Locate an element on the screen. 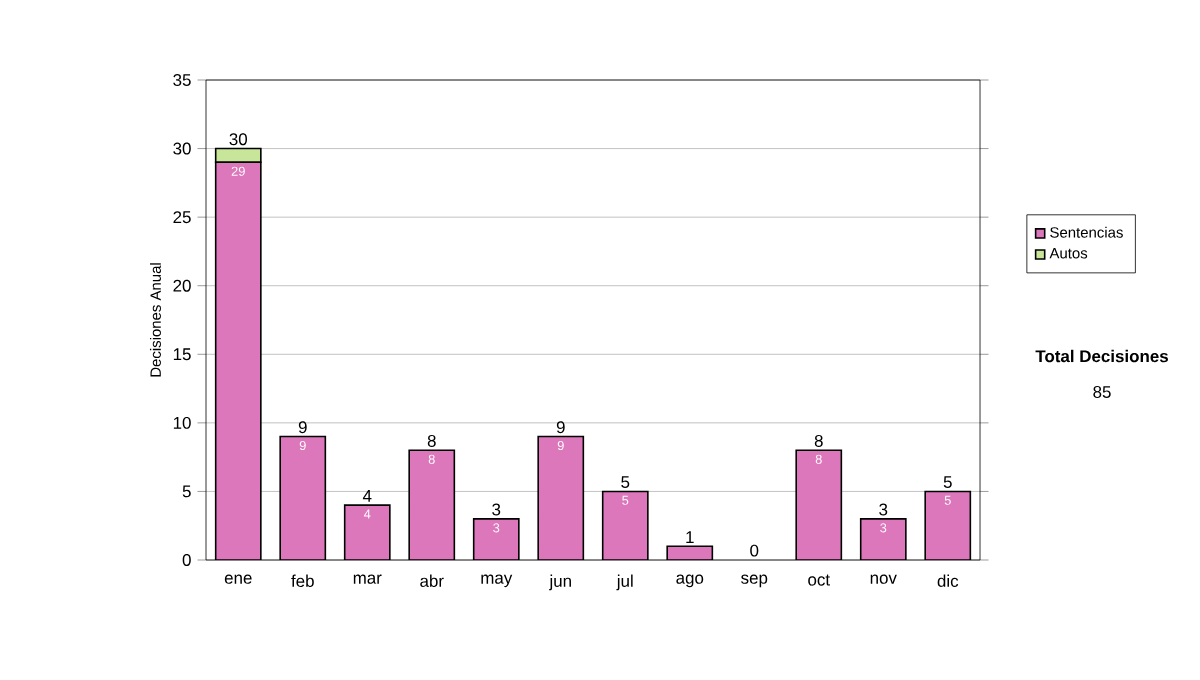 The width and height of the screenshot is (1200, 680). x-tick-label: feb is located at coordinates (302, 580).